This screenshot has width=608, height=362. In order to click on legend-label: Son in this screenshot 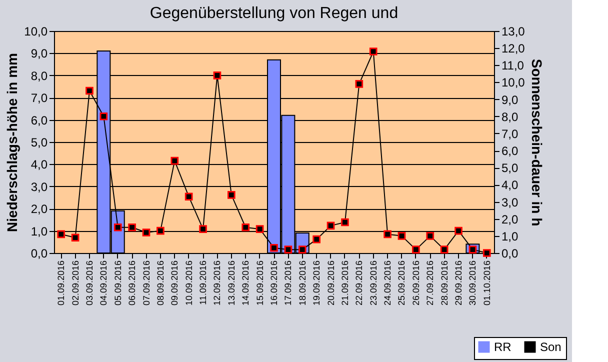, I will do `click(551, 347)`.